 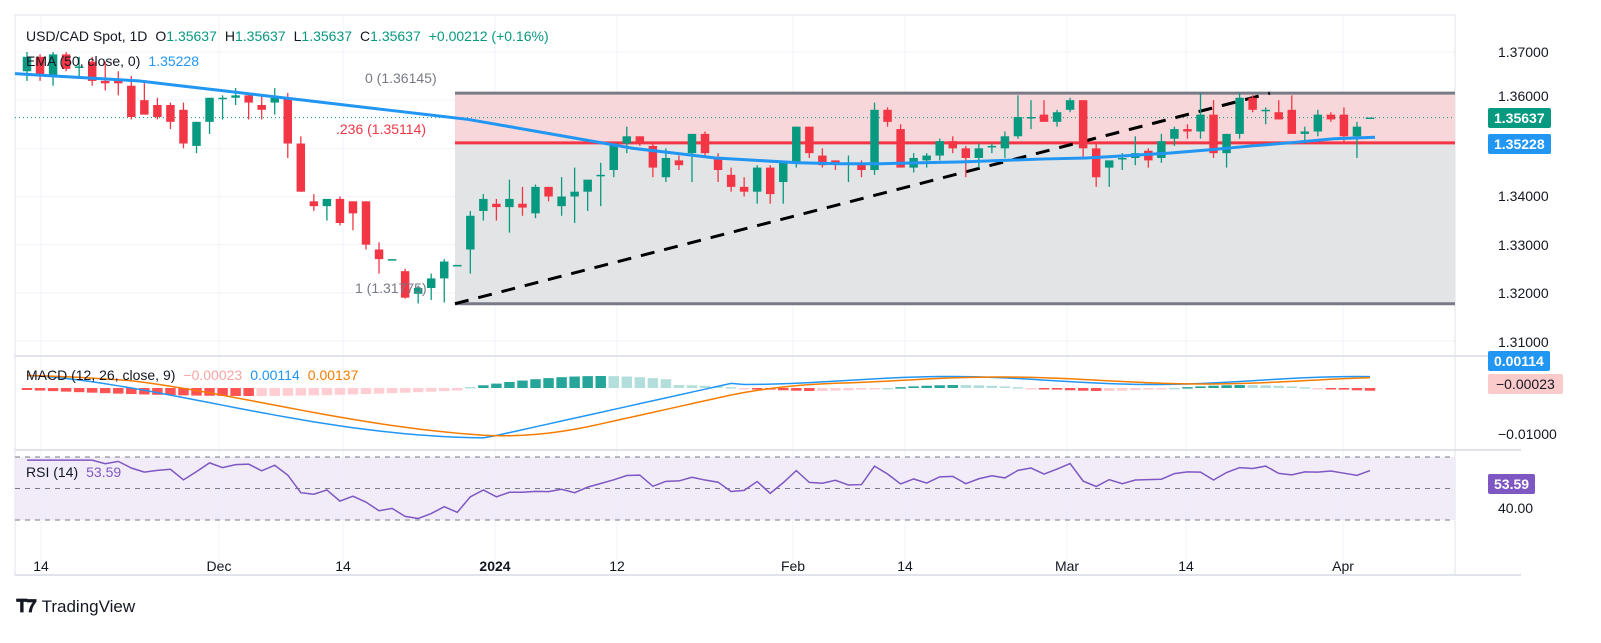 I want to click on rsi-value: 53.59, so click(x=104, y=472).